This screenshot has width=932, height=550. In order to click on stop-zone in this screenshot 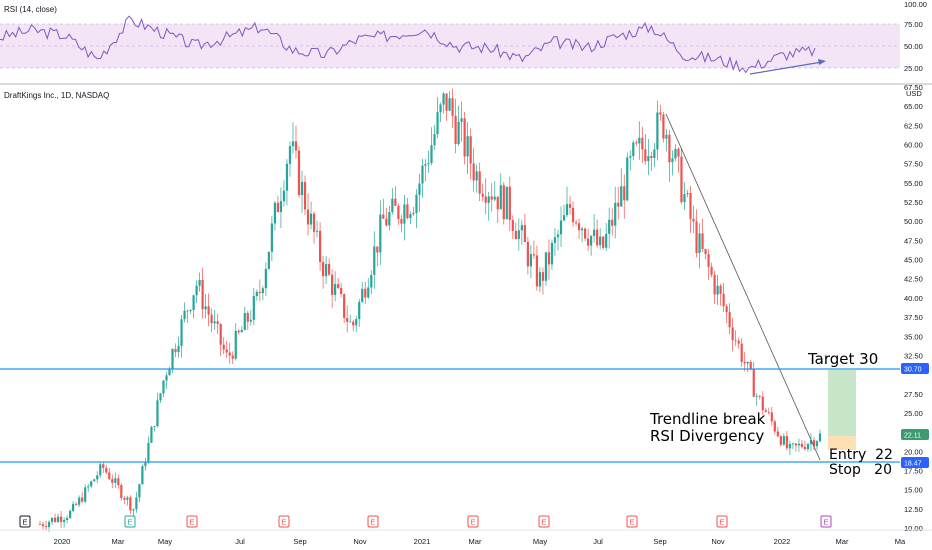, I will do `click(842, 443)`.